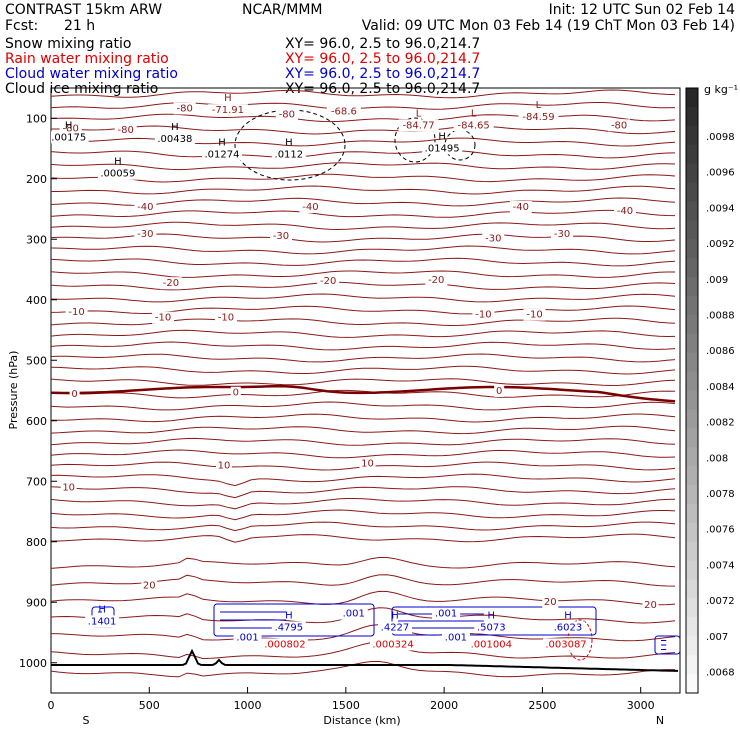  What do you see at coordinates (720, 494) in the screenshot?
I see `colorbar-tick-label: .0078` at bounding box center [720, 494].